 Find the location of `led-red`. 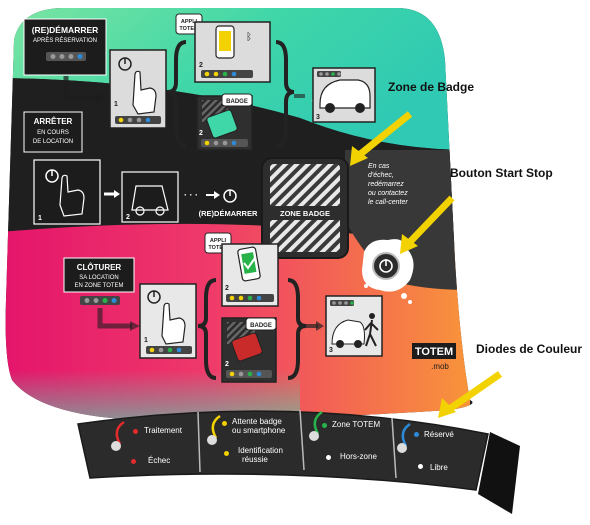

led-red is located at coordinates (135, 431).